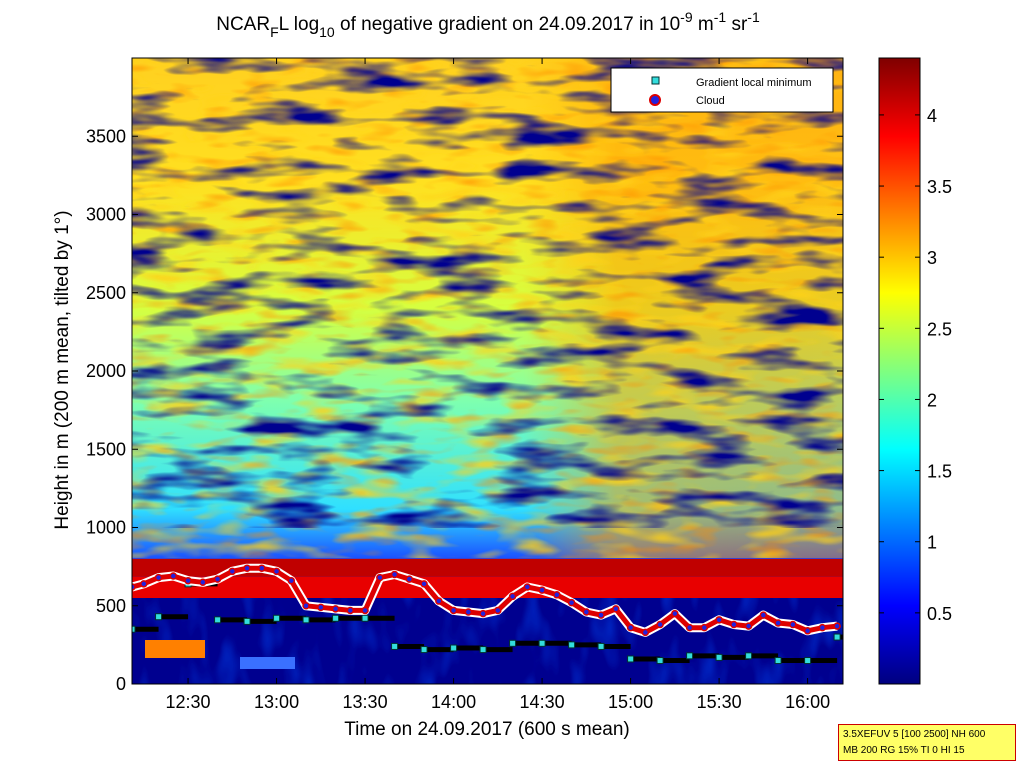 The height and width of the screenshot is (767, 1023). Describe the element at coordinates (932, 543) in the screenshot. I see `colorbar-tick-label: 1` at that location.